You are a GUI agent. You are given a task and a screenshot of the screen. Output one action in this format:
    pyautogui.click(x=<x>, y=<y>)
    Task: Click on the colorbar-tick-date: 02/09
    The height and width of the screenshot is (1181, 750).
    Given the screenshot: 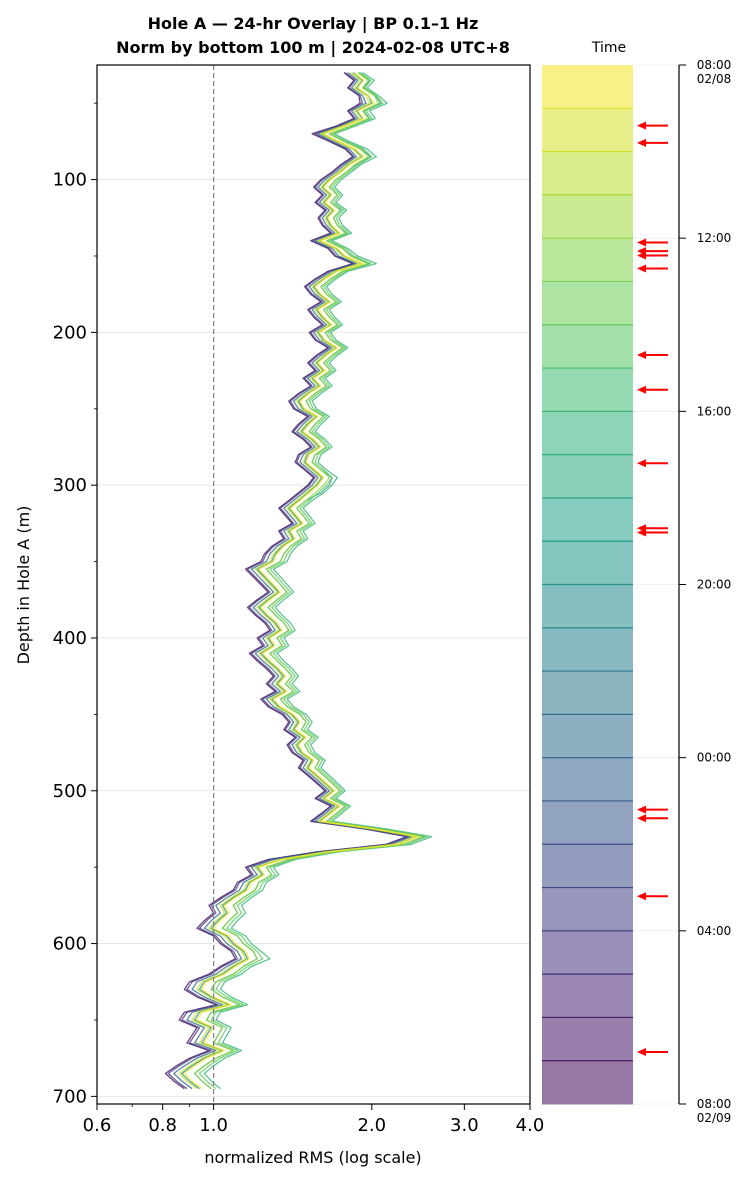 What is the action you would take?
    pyautogui.click(x=714, y=1118)
    